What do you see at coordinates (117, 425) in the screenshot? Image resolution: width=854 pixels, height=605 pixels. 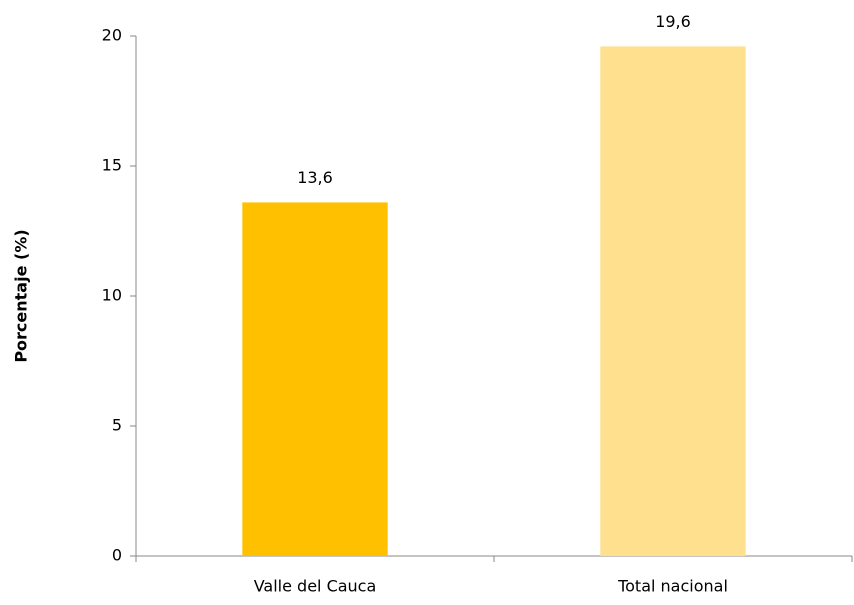 I see `y-tick-label: 5` at bounding box center [117, 425].